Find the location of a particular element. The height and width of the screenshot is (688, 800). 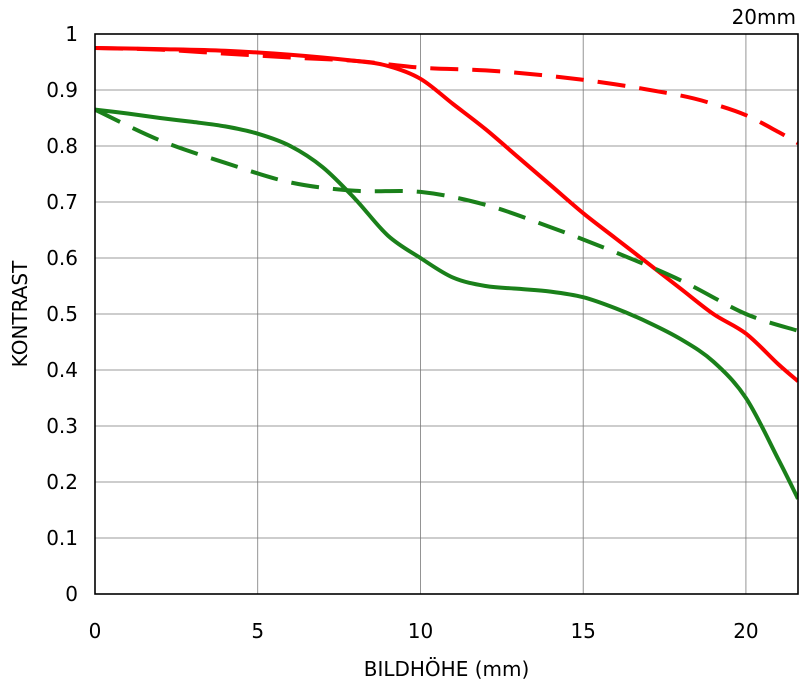

y-tick-label: 0.4 is located at coordinates (62, 370).